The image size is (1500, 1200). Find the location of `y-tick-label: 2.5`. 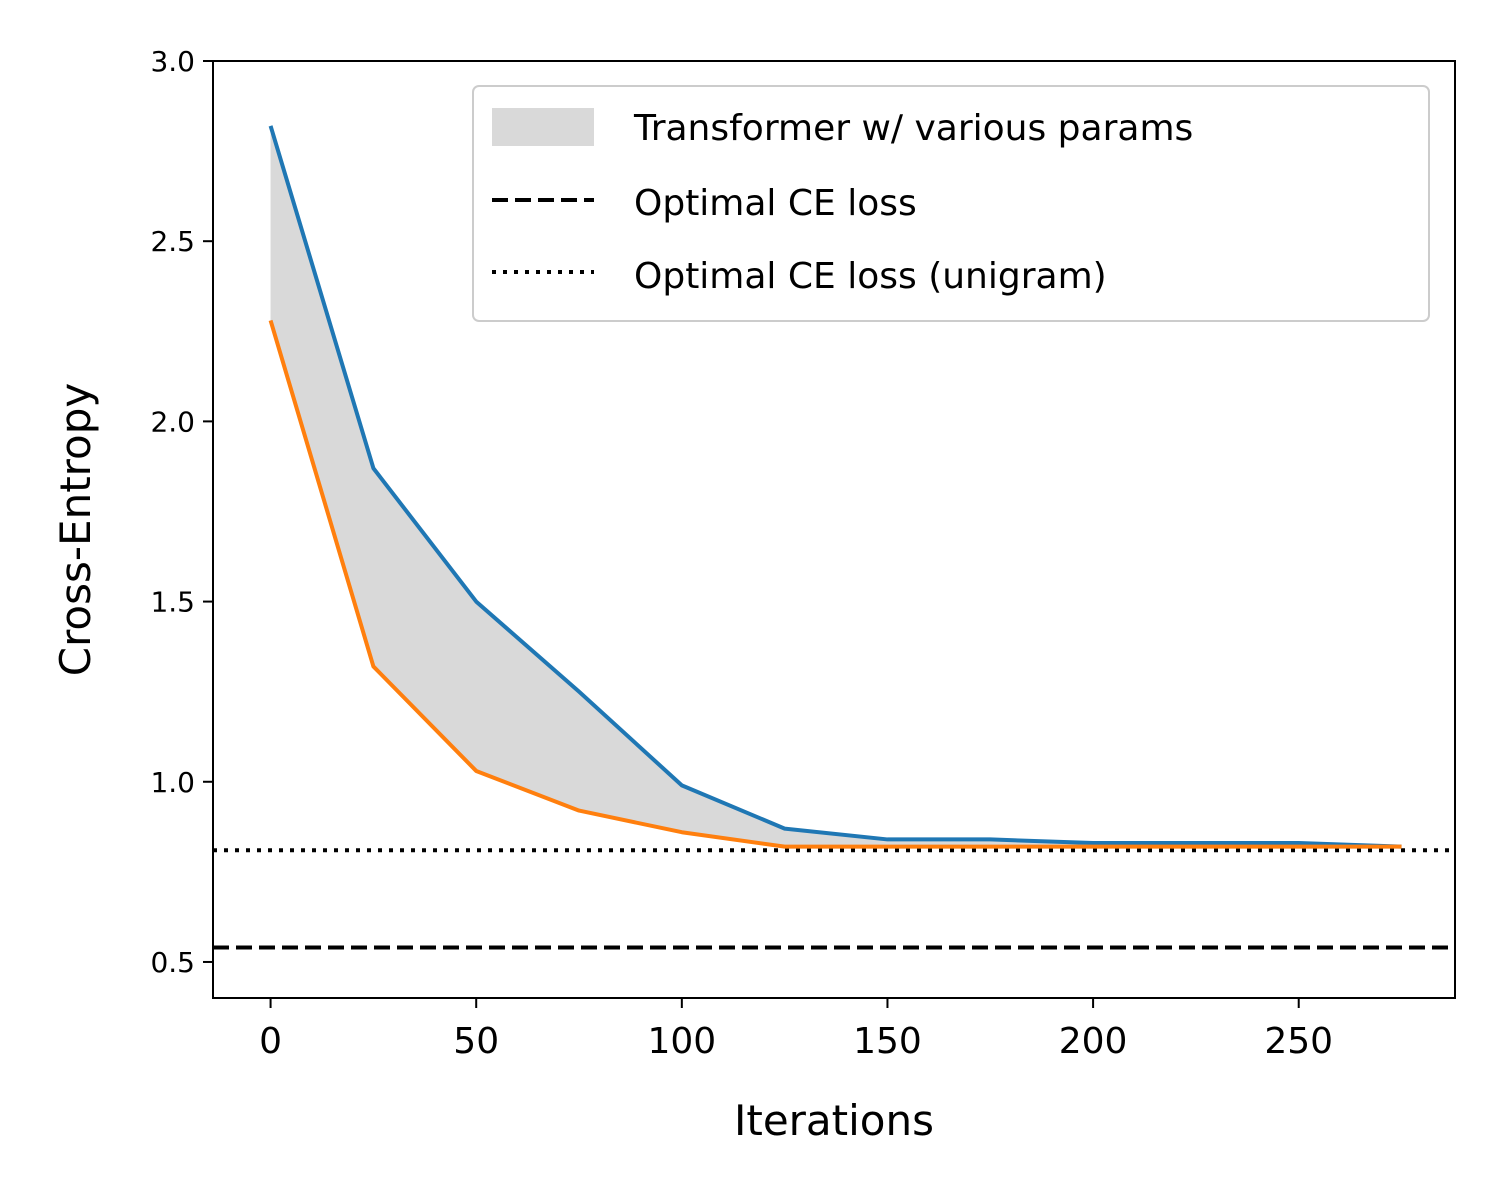

y-tick-label: 2.5 is located at coordinates (172, 241).